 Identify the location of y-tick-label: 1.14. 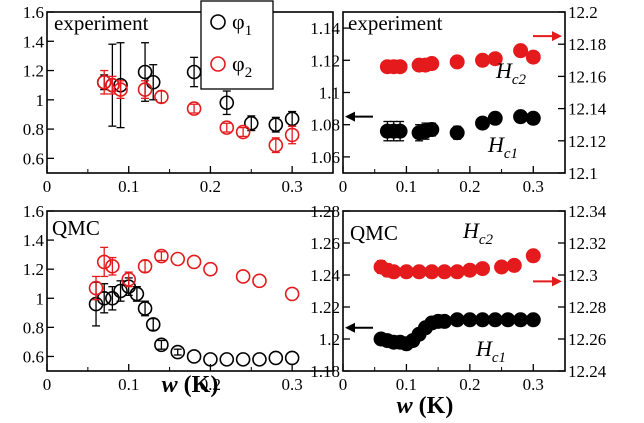
(325, 28).